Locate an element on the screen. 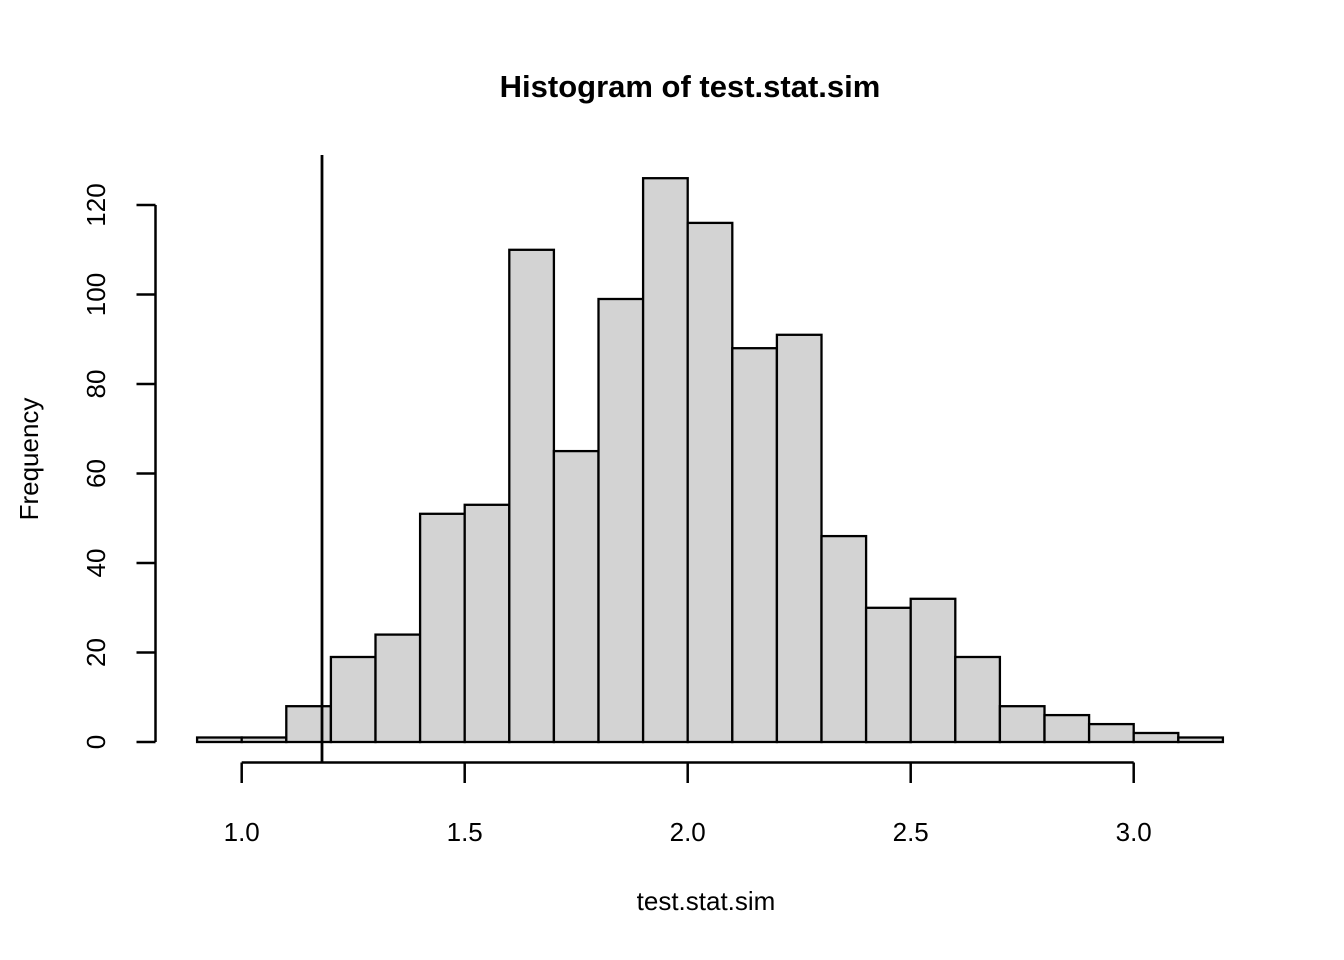 The image size is (1344, 960). y-tick-label: 60 is located at coordinates (96, 473).